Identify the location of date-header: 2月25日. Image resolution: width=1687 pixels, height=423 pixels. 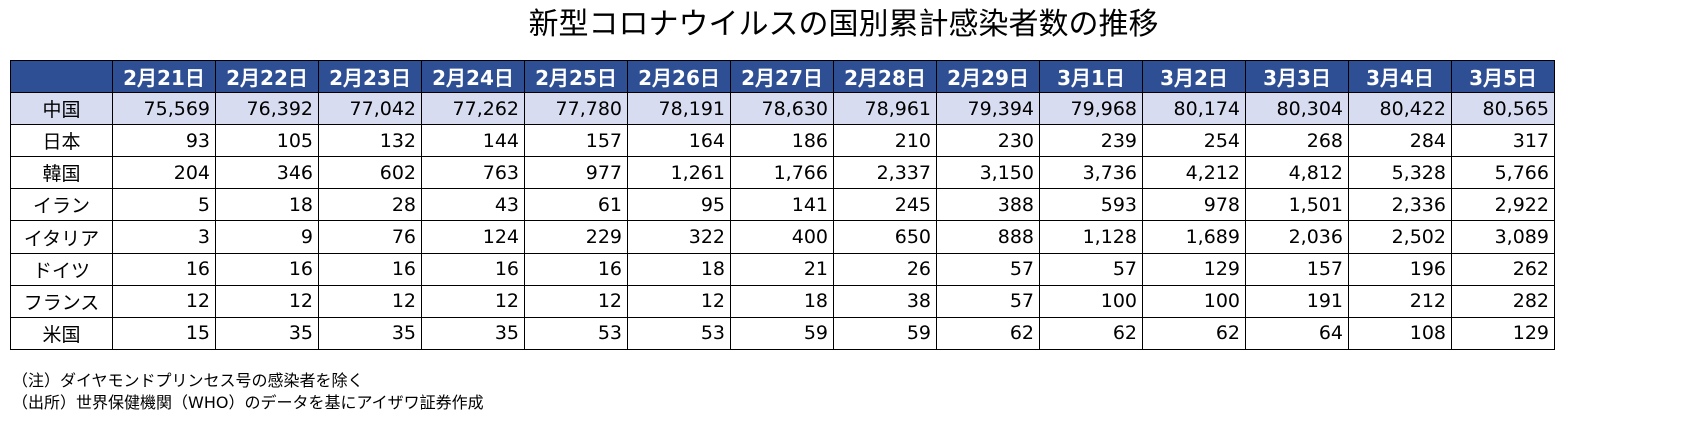
(576, 76).